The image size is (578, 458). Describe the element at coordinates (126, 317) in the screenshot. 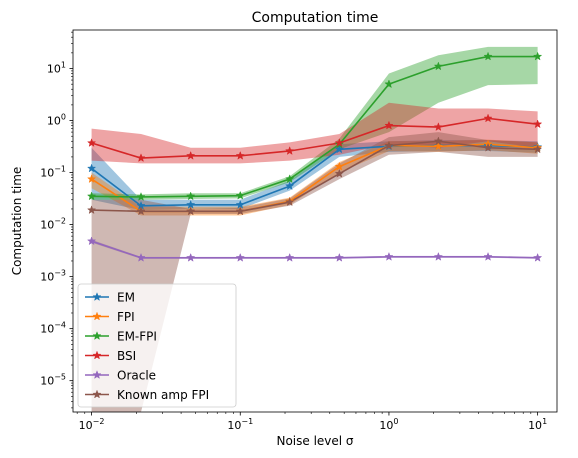

I see `legend-label-fpi: FPI` at that location.